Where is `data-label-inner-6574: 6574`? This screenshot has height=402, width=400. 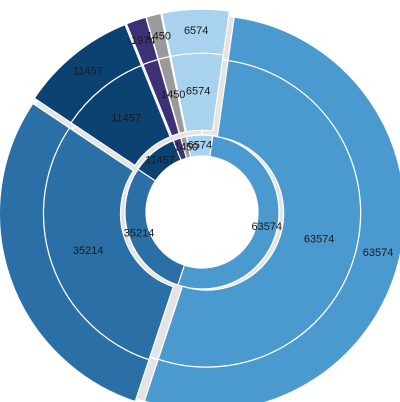 data-label-inner-6574: 6574 is located at coordinates (200, 145).